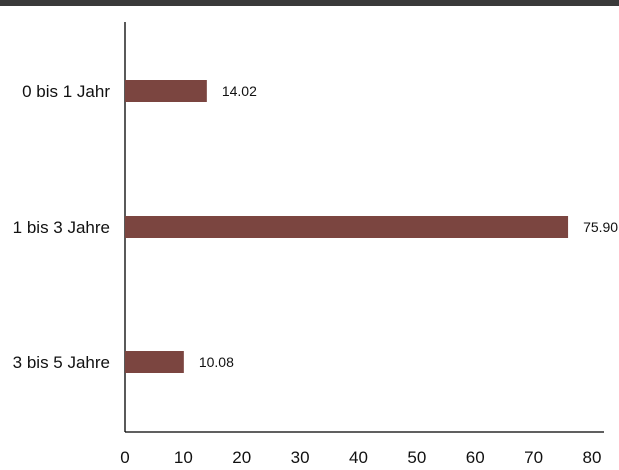  Describe the element at coordinates (61, 362) in the screenshot. I see `category-label: 3 bis 5 Jahre` at that location.